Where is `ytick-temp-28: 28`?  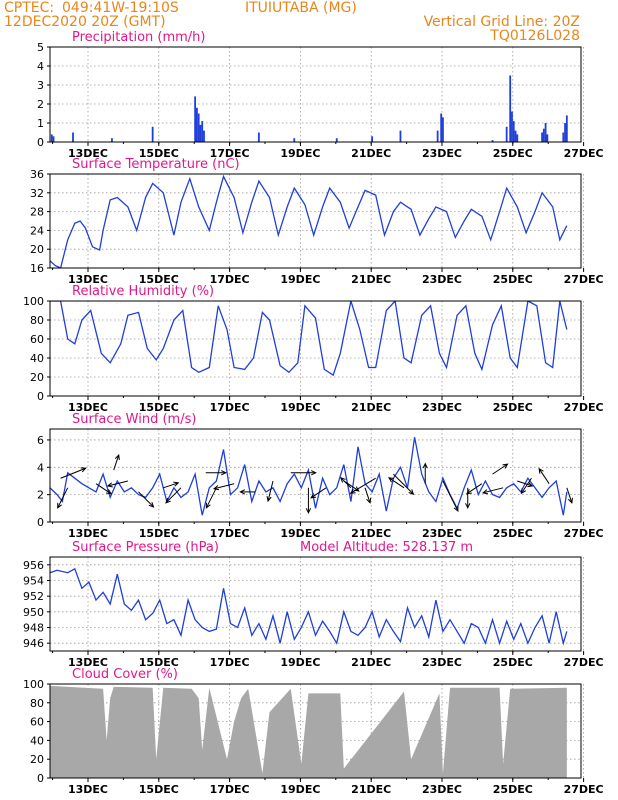
ytick-temp-28: 28 is located at coordinates (37, 212).